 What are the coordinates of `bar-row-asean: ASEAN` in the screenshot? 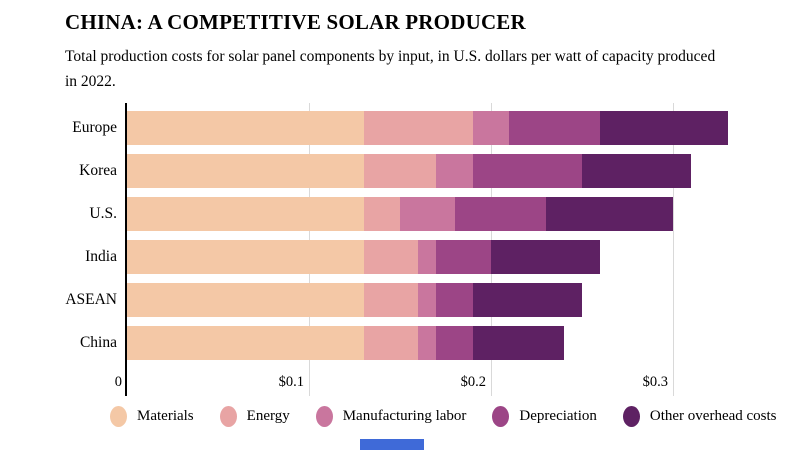 It's located at (414, 300).